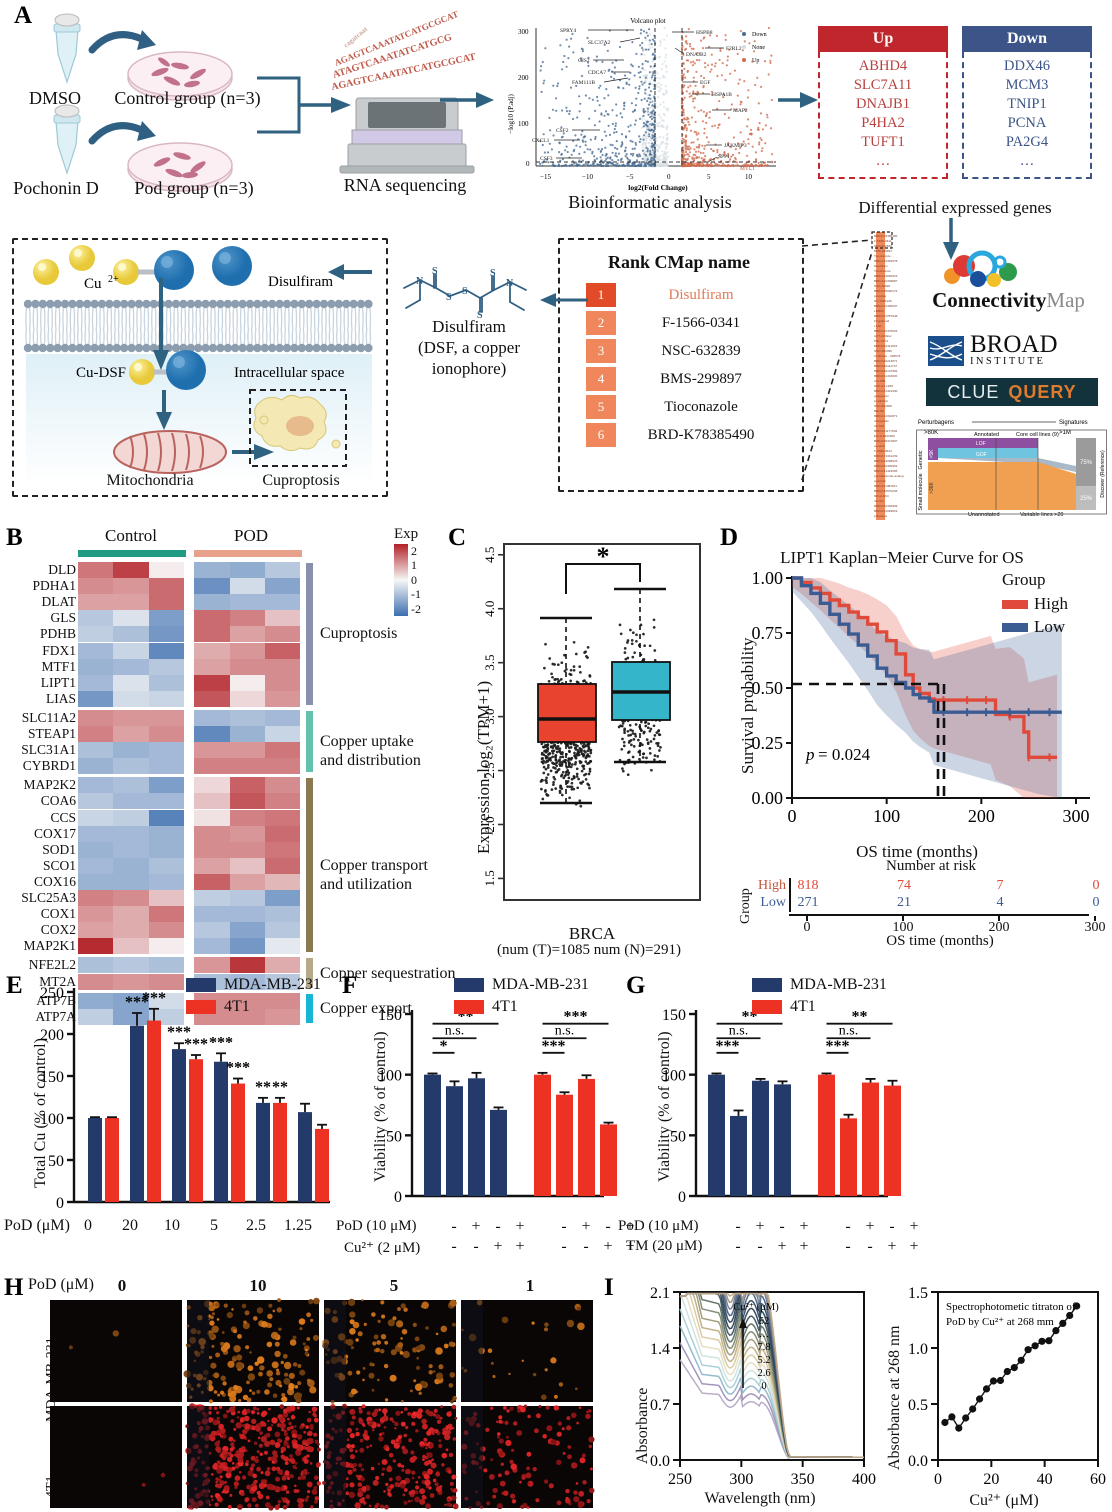 Image resolution: width=1112 pixels, height=1512 pixels. Describe the element at coordinates (1096, 902) in the screenshot. I see `risk-value: 0` at that location.